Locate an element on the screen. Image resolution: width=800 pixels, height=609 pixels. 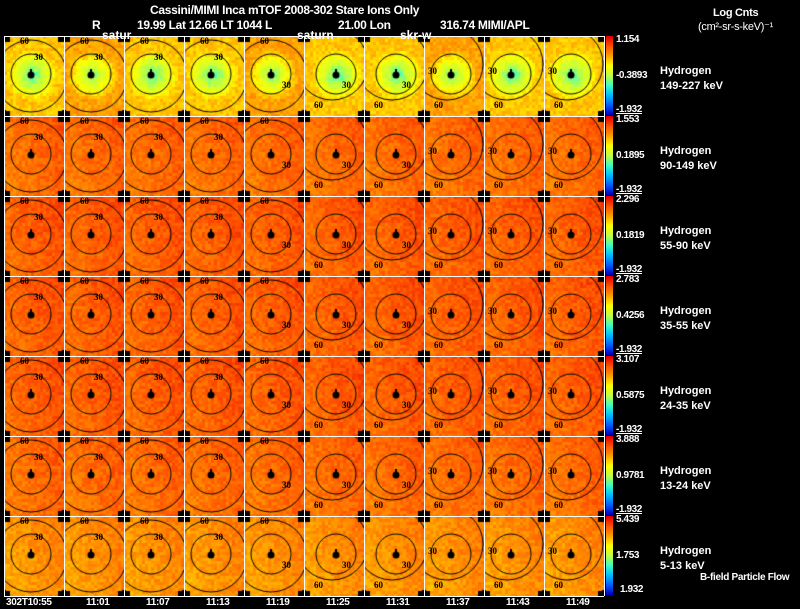
colorbar-max-label: 3.107 is located at coordinates (628, 359).